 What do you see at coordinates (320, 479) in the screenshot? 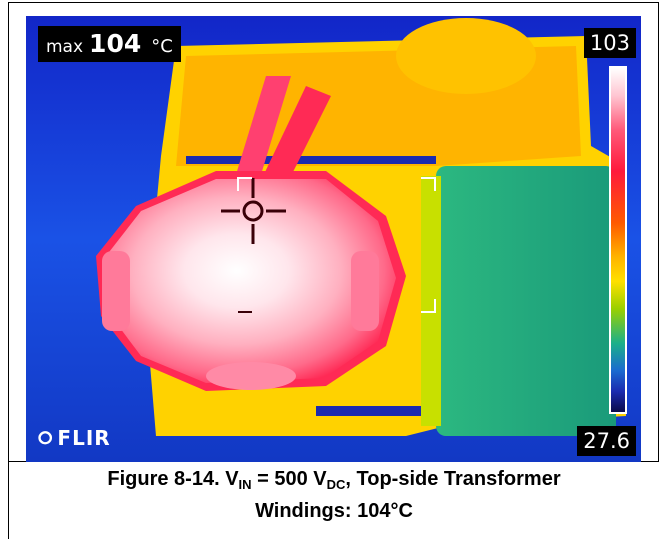
I see `vdc-symbol: V` at bounding box center [320, 479].